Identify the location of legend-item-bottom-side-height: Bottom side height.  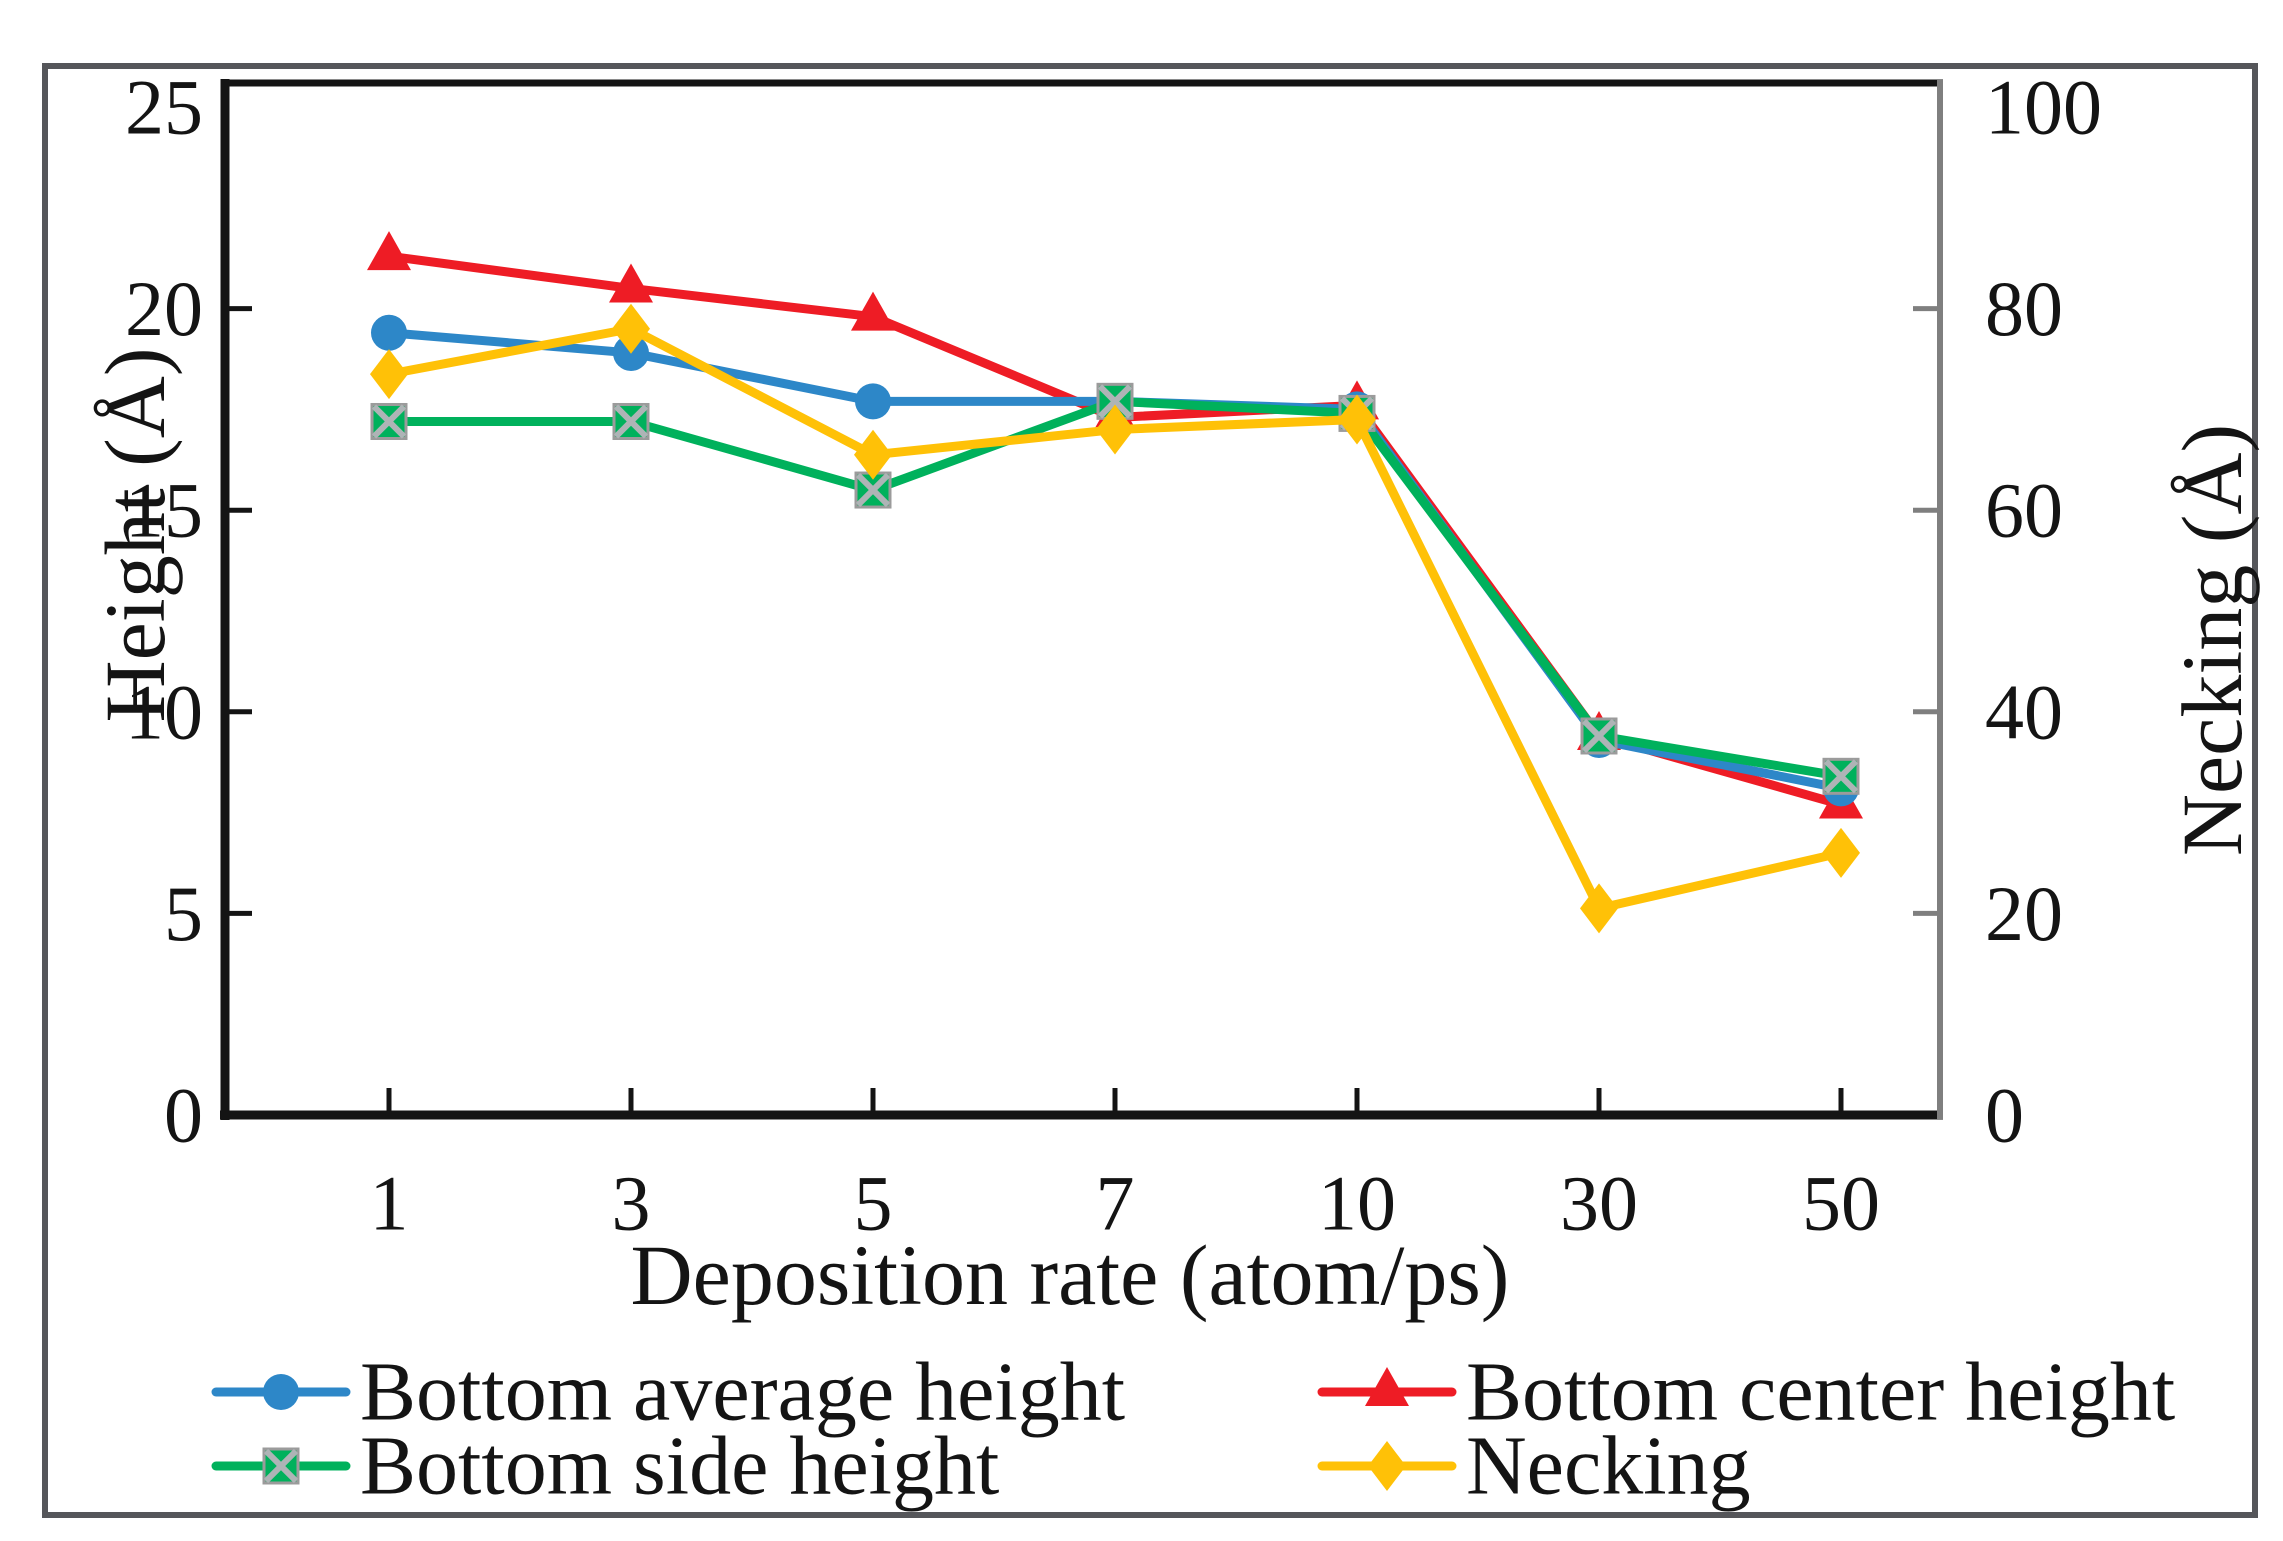
(605, 1466).